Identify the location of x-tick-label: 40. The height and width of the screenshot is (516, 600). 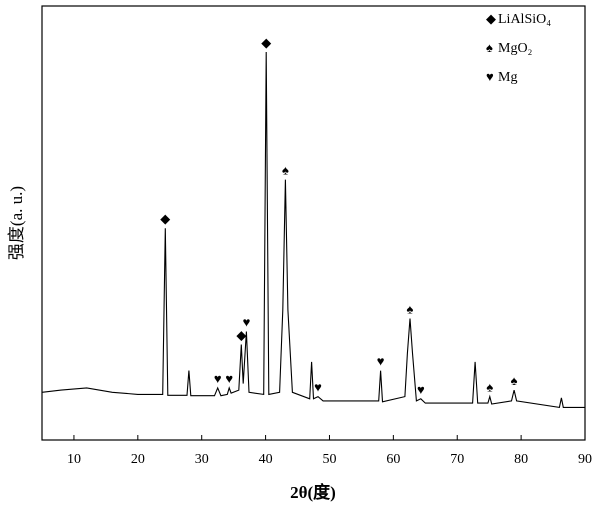
(266, 459).